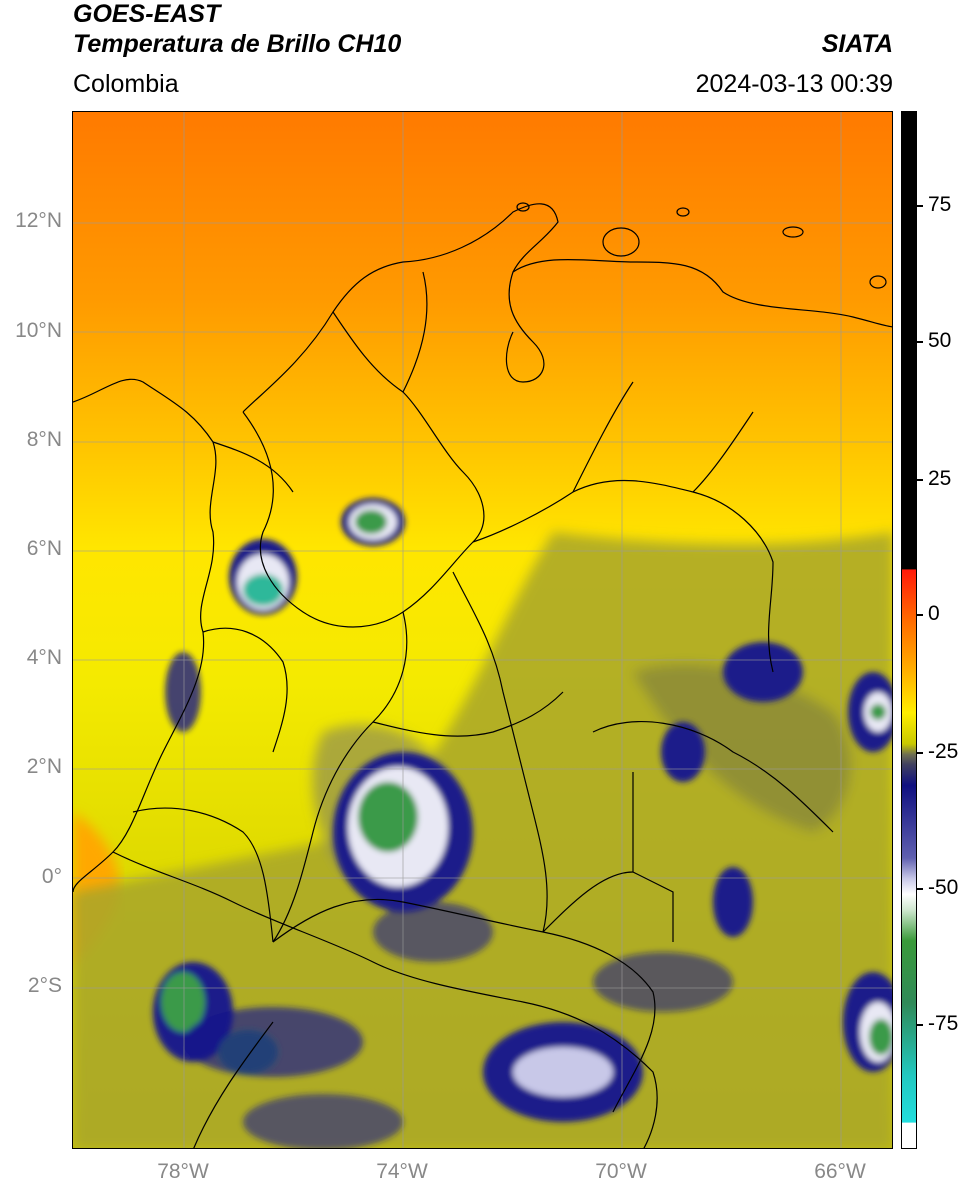  Describe the element at coordinates (44, 985) in the screenshot. I see `lat-label-2s: 2°S` at that location.